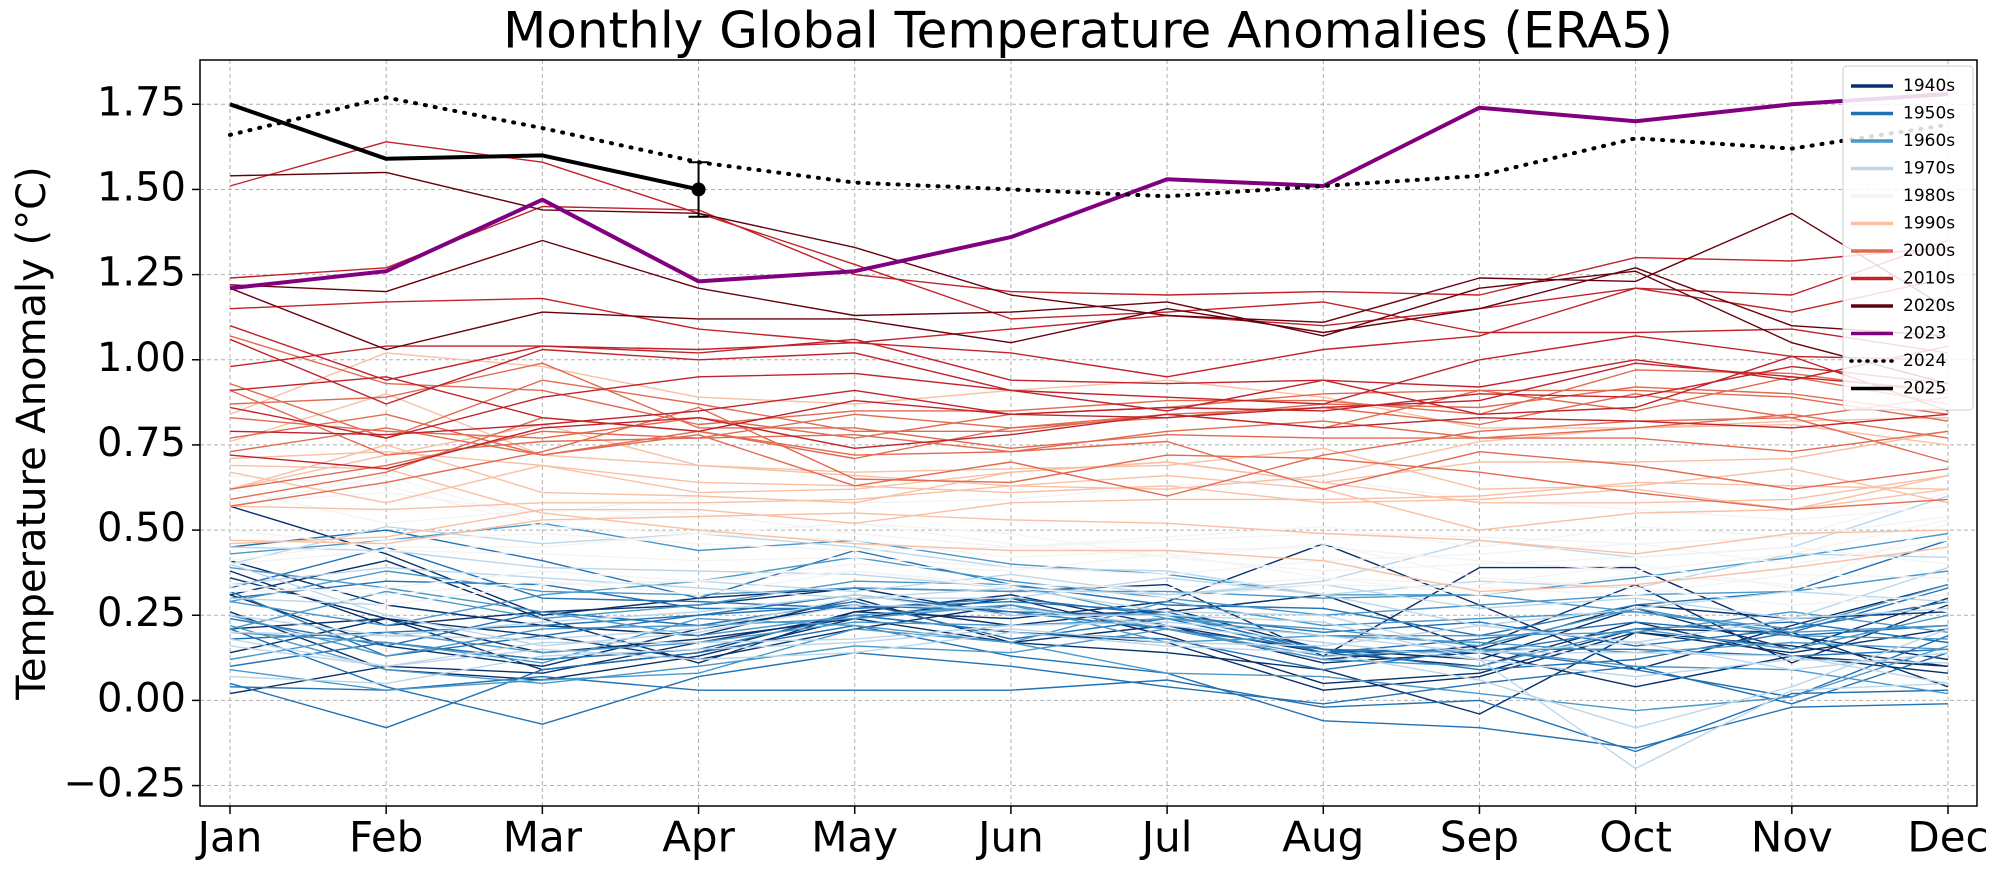 The height and width of the screenshot is (877, 2000). I want to click on legend-label: 1990s, so click(1929, 224).